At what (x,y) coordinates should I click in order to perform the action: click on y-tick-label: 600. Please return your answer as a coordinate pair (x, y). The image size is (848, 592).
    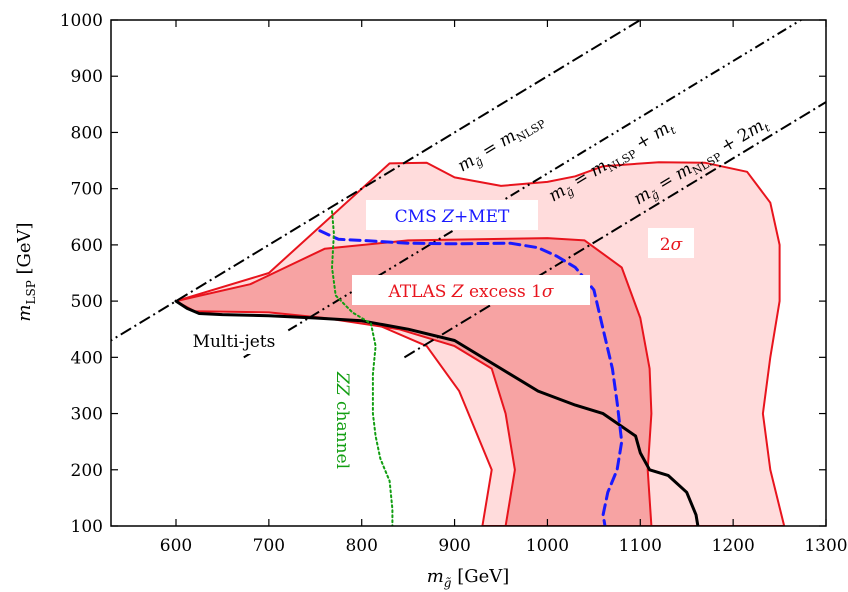
    Looking at the image, I should click on (87, 246).